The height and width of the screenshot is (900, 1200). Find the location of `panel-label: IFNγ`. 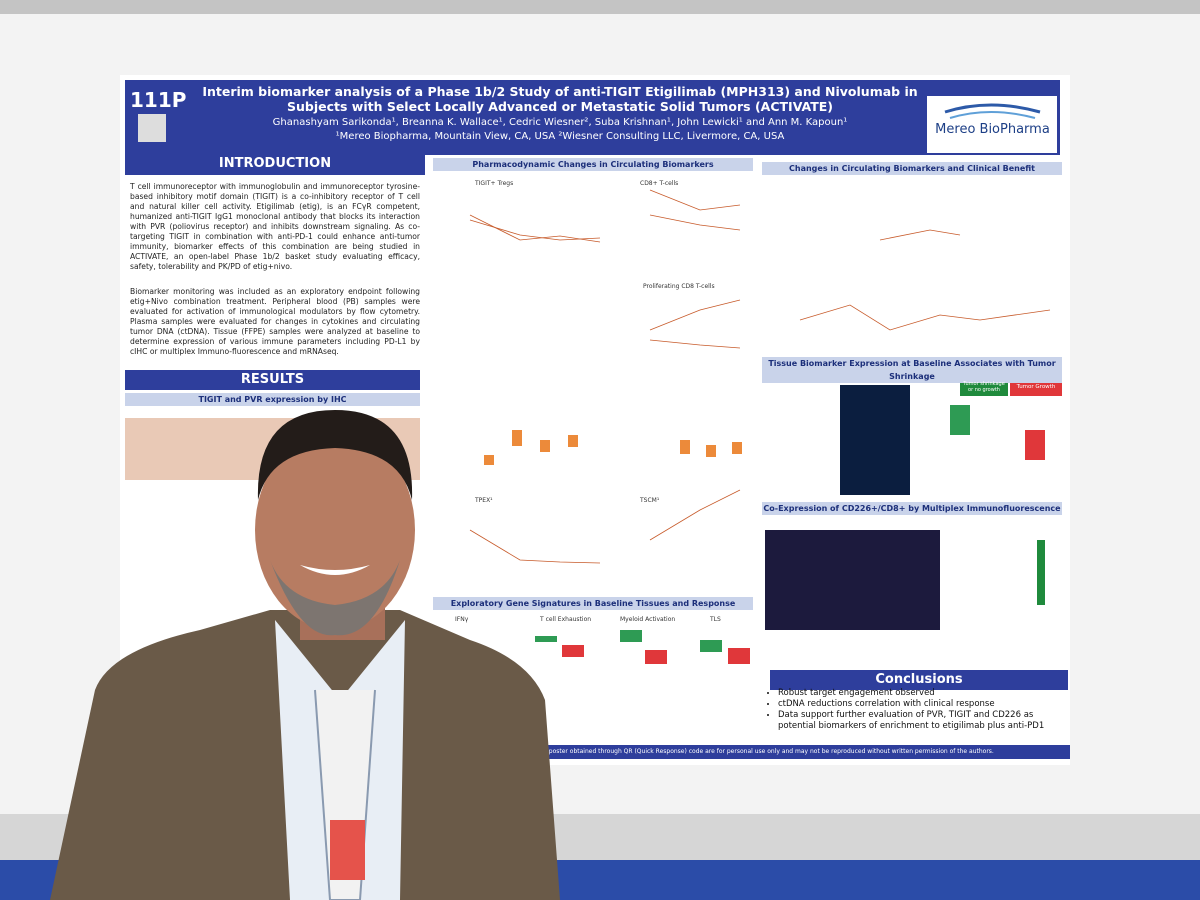

panel-label: IFNγ is located at coordinates (462, 619).